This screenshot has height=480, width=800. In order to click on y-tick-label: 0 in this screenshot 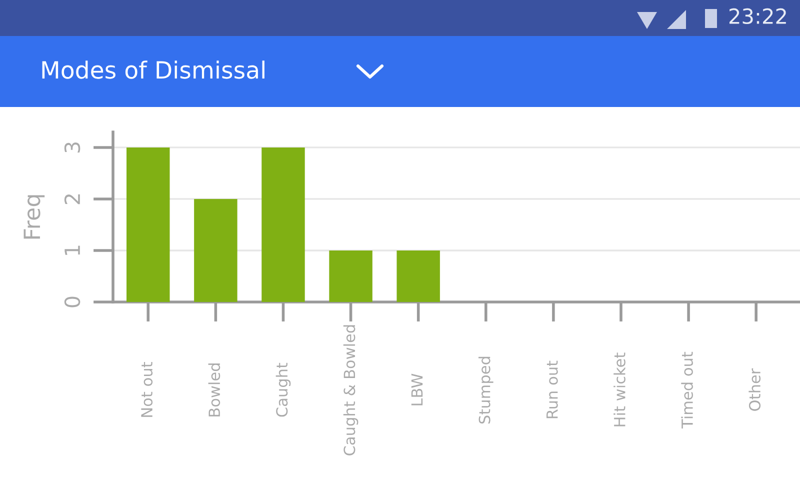, I will do `click(72, 302)`.